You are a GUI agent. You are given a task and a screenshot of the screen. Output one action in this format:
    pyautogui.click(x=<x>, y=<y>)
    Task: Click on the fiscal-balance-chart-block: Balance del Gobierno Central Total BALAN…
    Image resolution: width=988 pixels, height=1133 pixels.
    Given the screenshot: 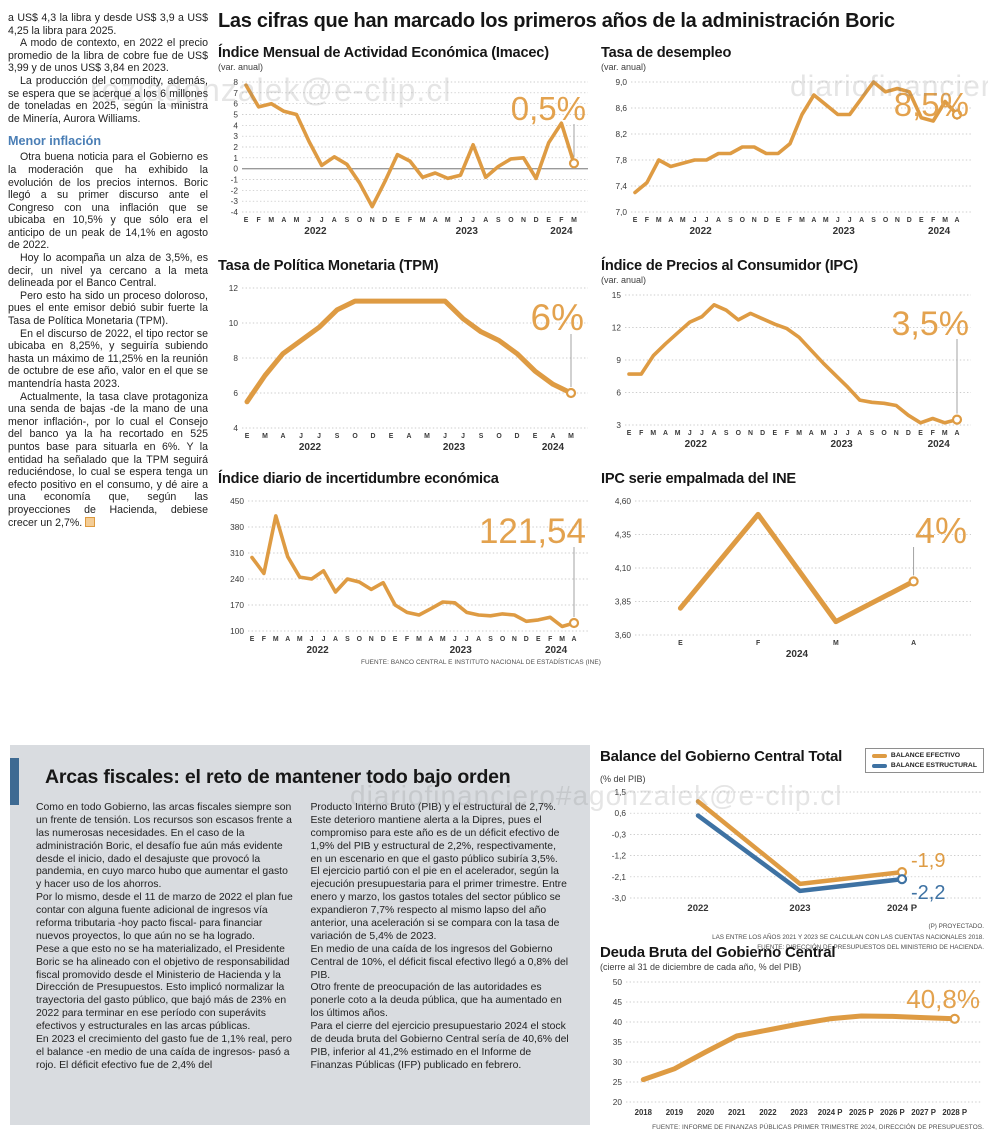 What is the action you would take?
    pyautogui.click(x=792, y=851)
    